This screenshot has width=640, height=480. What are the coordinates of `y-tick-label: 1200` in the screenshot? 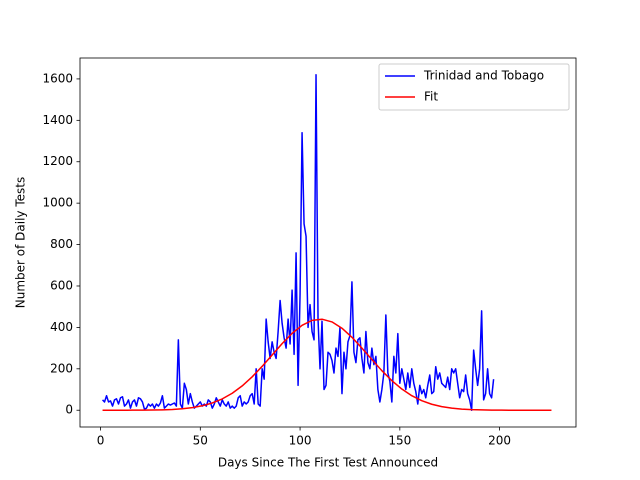 It's located at (57, 161).